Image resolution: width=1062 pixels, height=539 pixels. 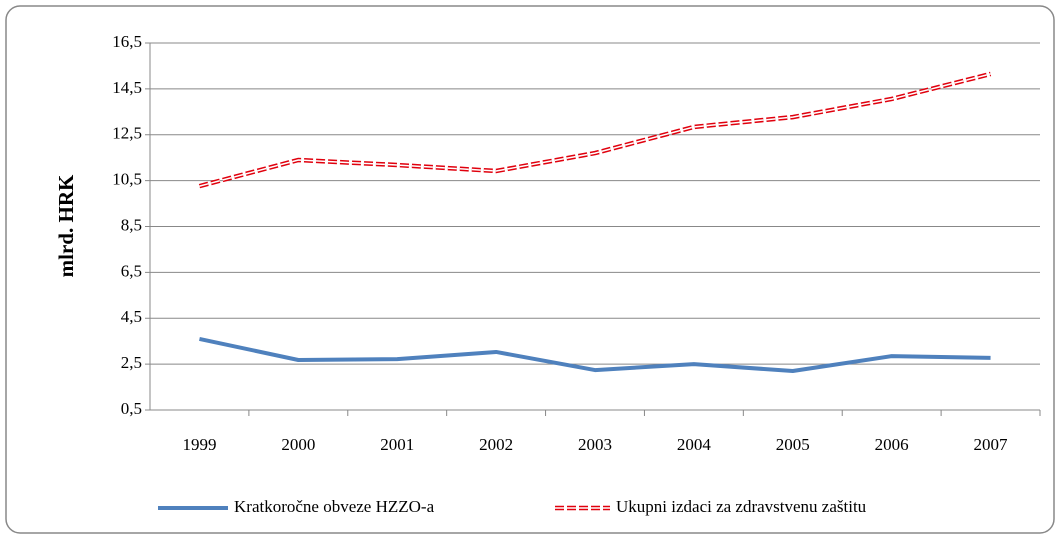 What do you see at coordinates (131, 224) in the screenshot?
I see `y-tick-label: 8,5` at bounding box center [131, 224].